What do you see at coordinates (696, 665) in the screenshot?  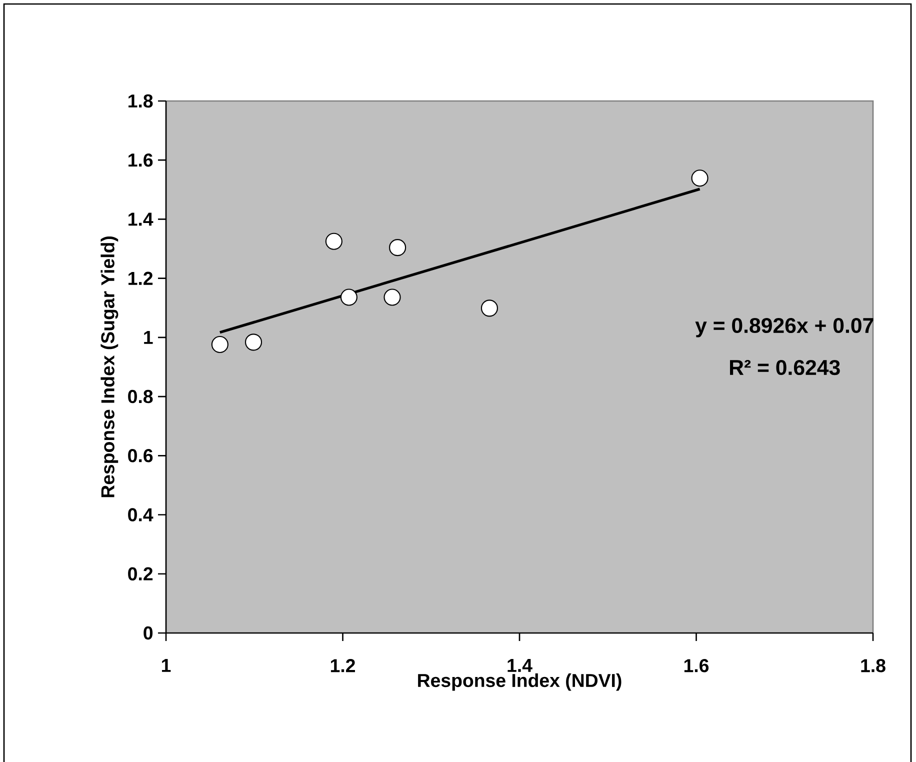 I see `x-tick-label: 1.6` at bounding box center [696, 665].